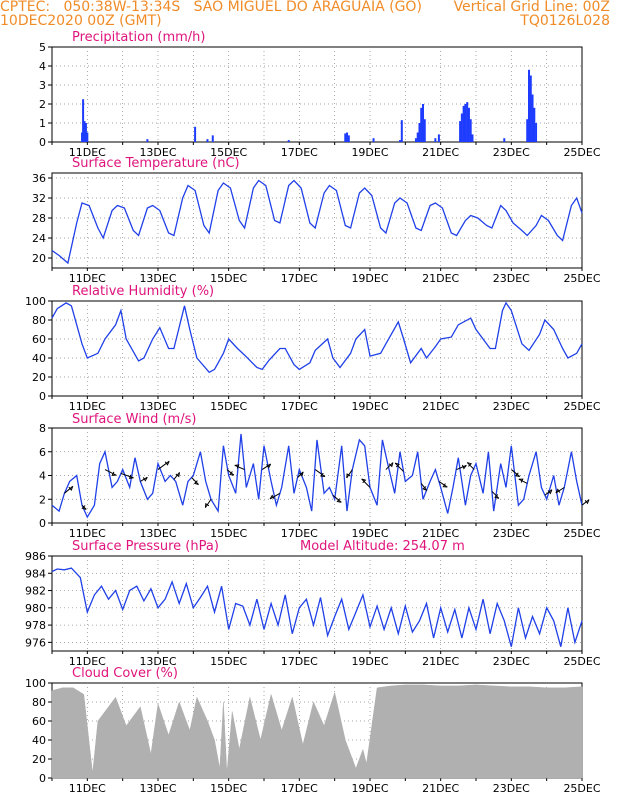 Image resolution: width=618 pixels, height=800 pixels. What do you see at coordinates (39, 759) in the screenshot?
I see `cloud-ytick-label: 20` at bounding box center [39, 759].